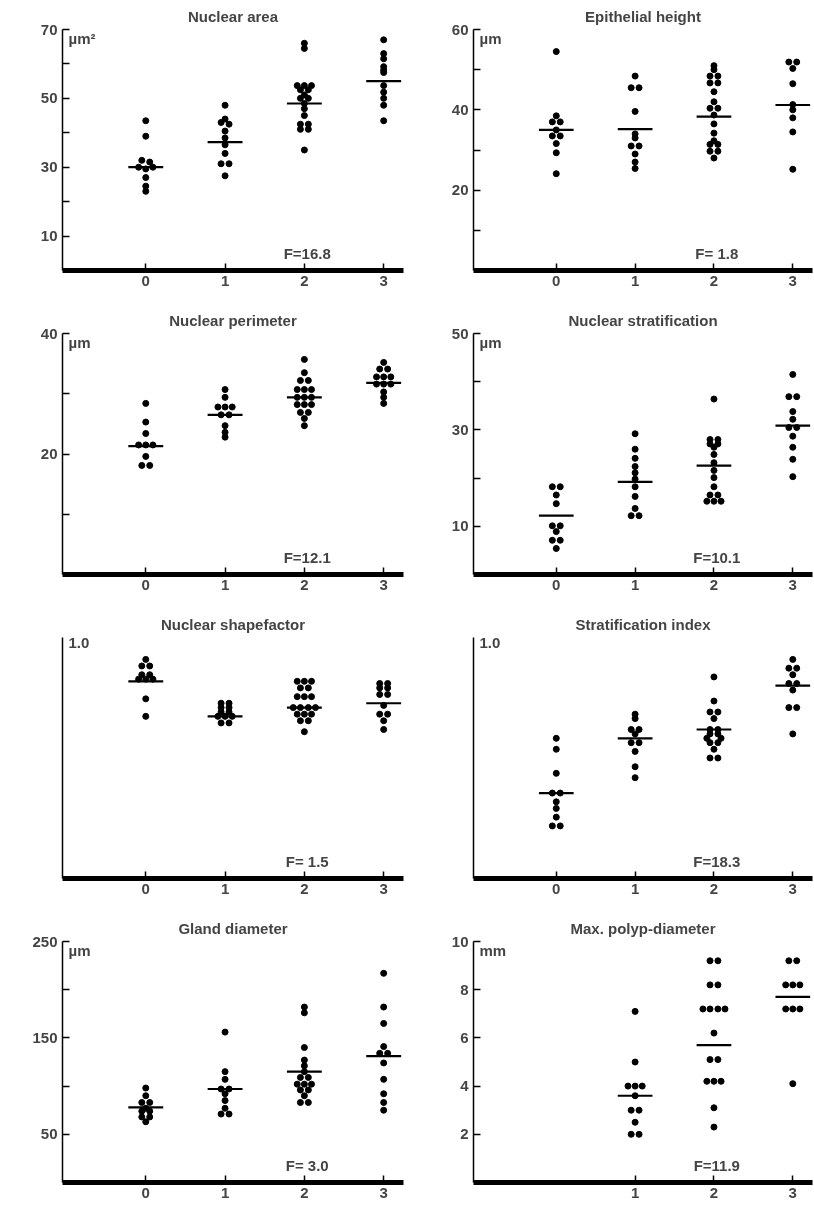  I want to click on y-tick-label: 2, so click(464, 1134).